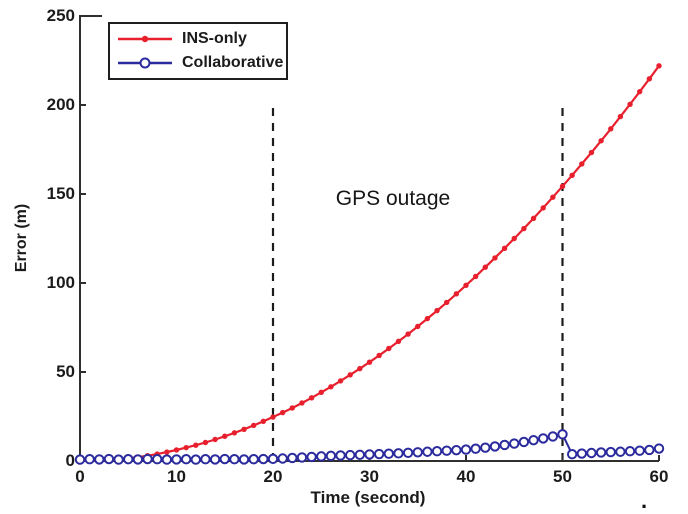 This screenshot has height=514, width=688. Describe the element at coordinates (644, 500) in the screenshot. I see `stray-period-mark: .` at that location.